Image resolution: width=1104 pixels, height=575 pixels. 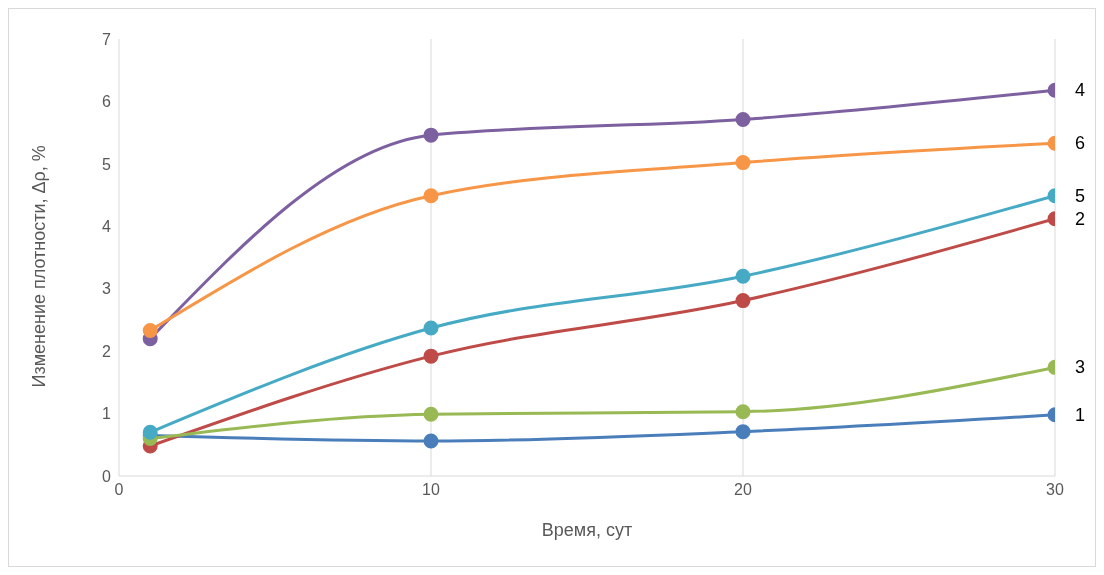 I want to click on x-axis-title: Время, сут, so click(x=587, y=530).